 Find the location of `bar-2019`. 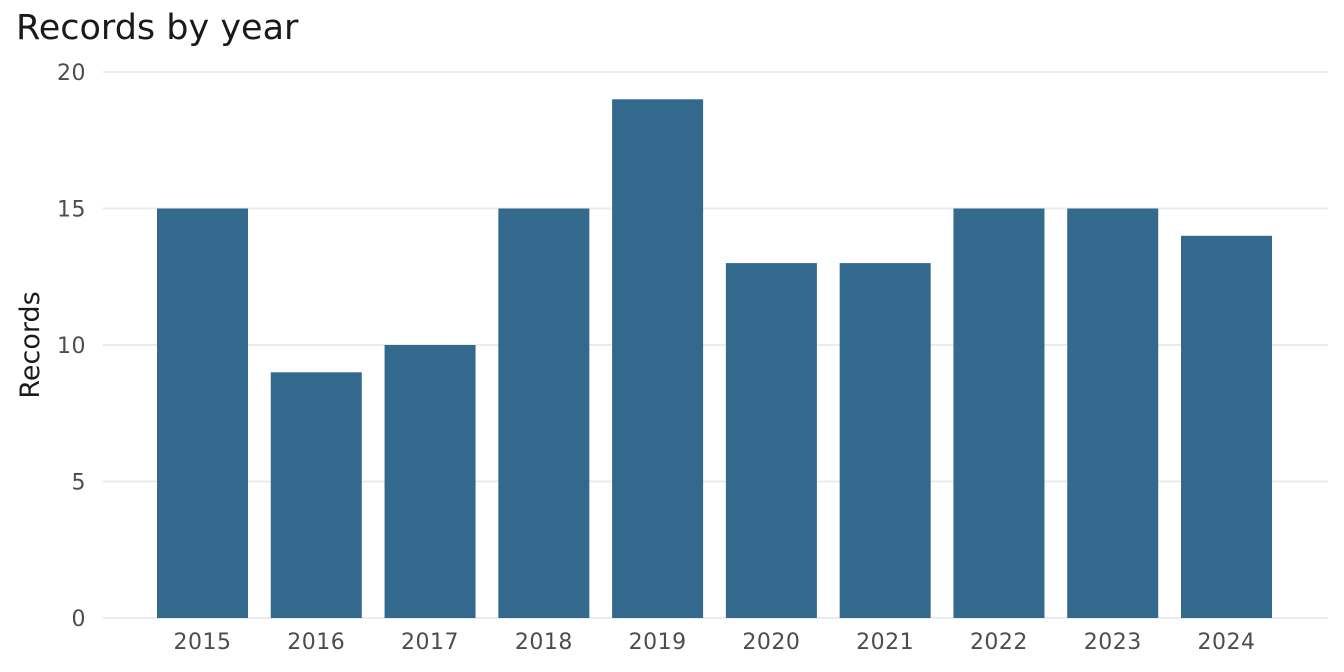

bar-2019 is located at coordinates (658, 359).